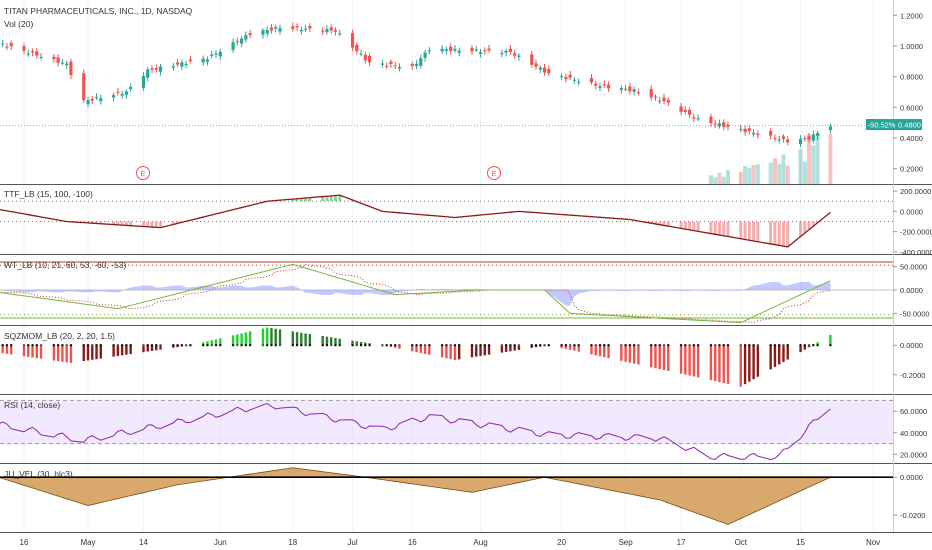  Describe the element at coordinates (446, 496) in the screenshot. I see `ju-vel-pane` at that location.